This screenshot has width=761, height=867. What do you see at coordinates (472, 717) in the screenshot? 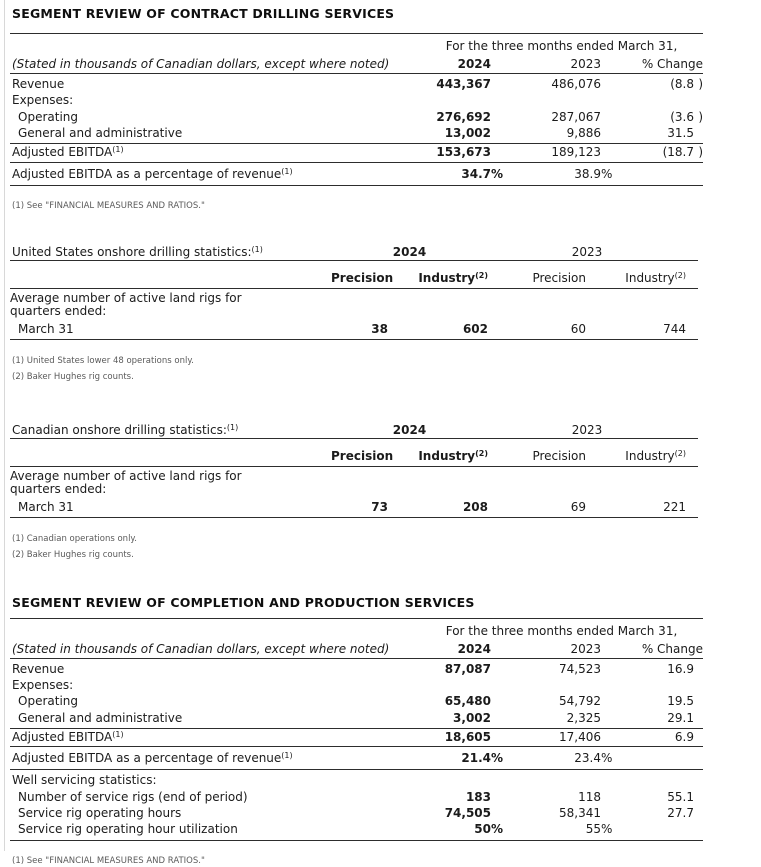
I see `value-2024: 3,002` at bounding box center [472, 717].